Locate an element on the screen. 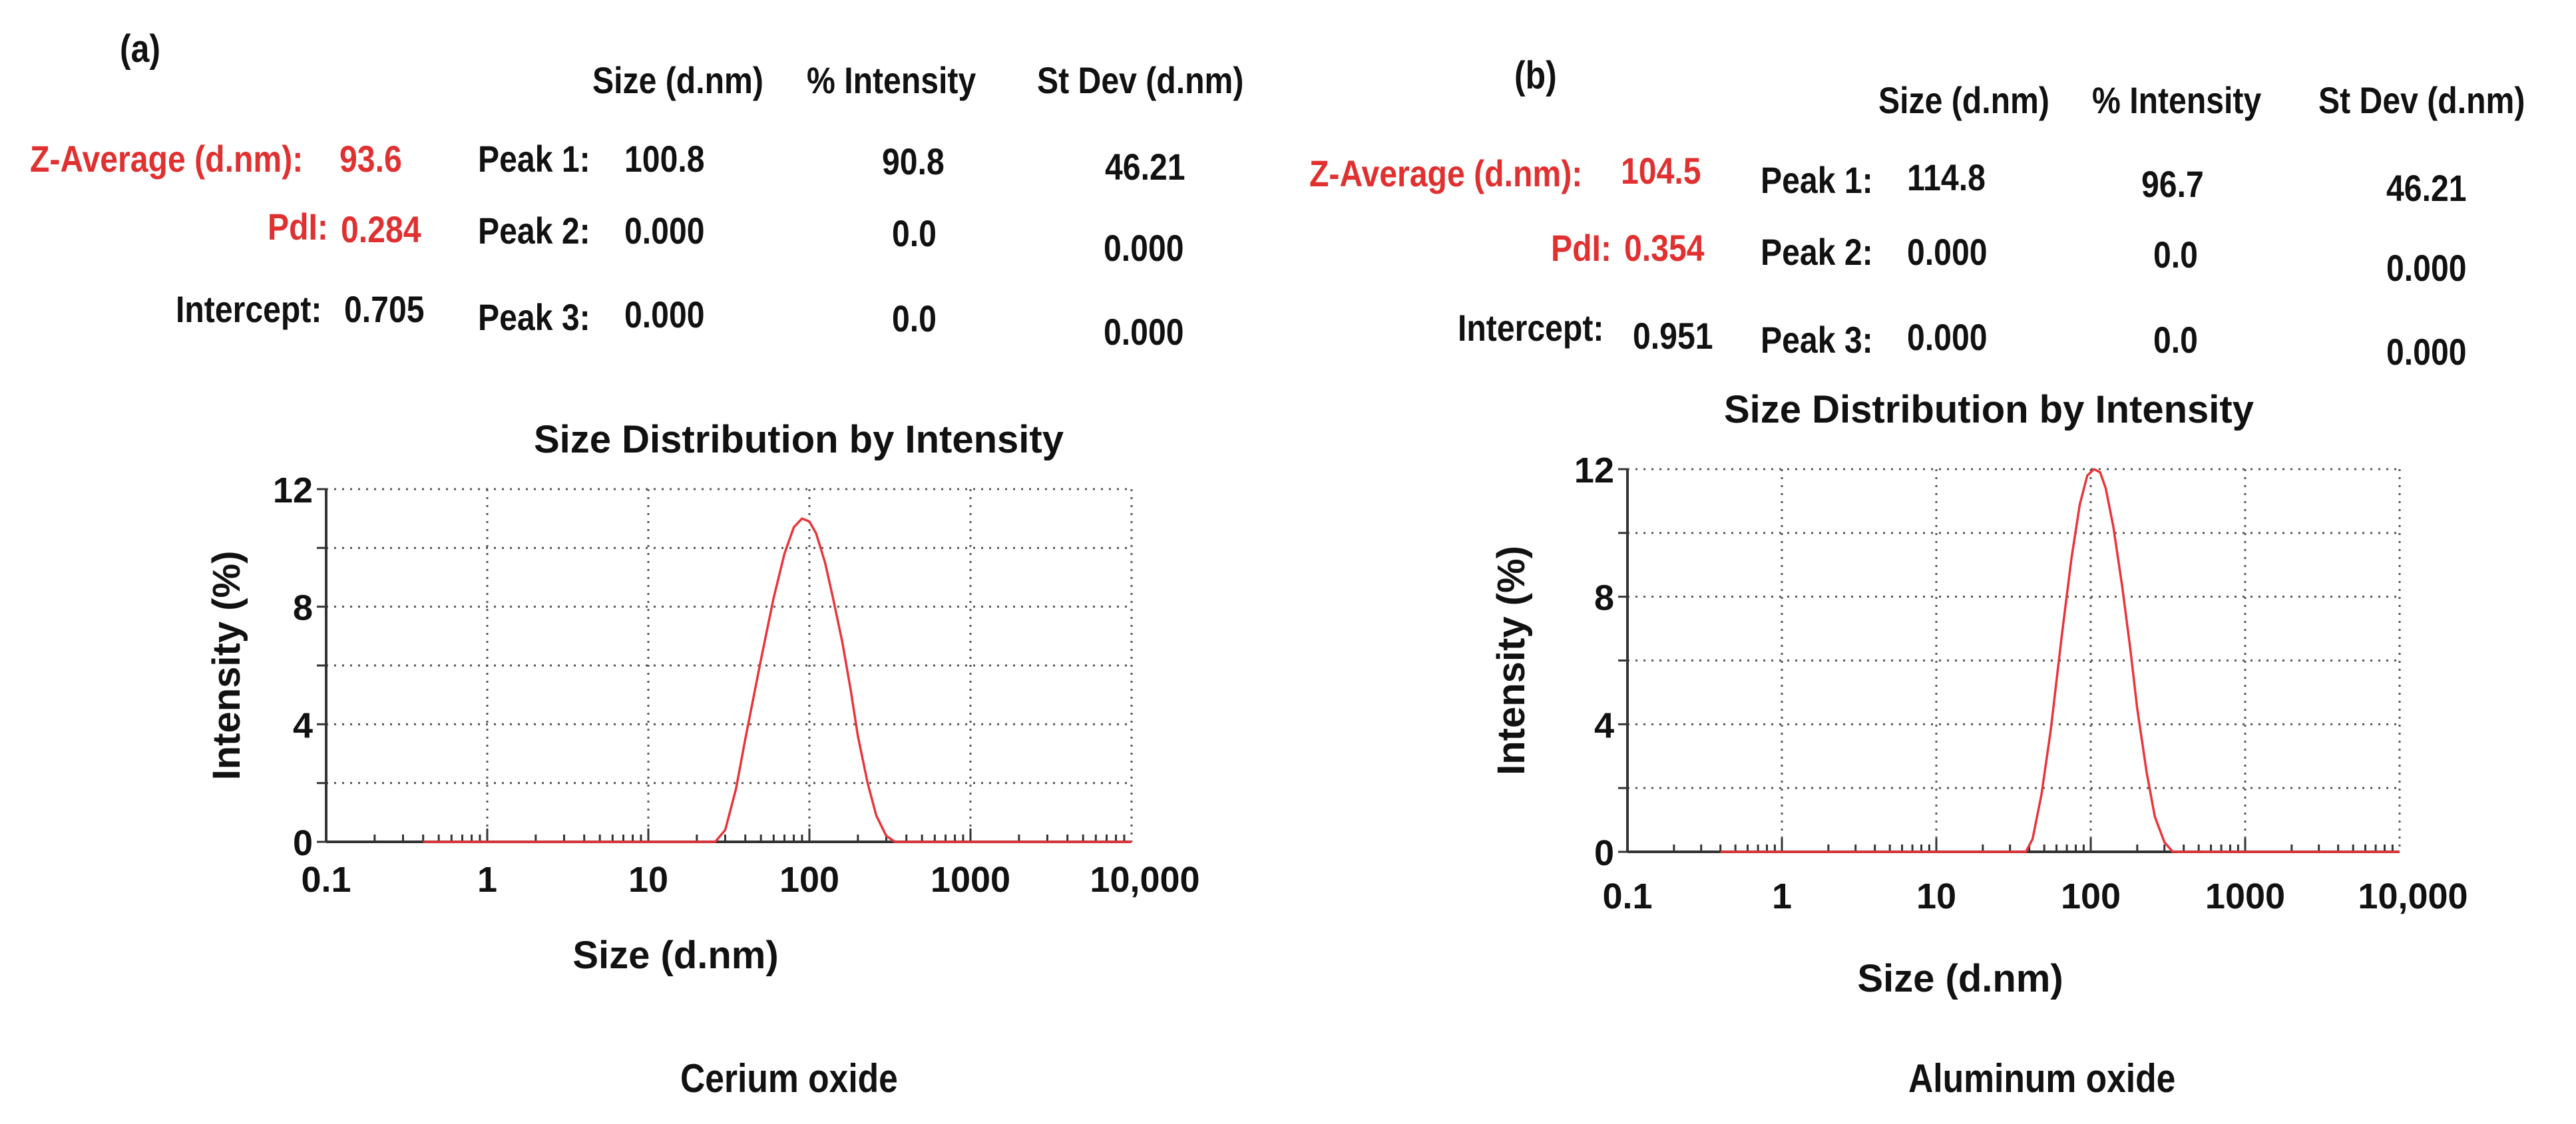  sample-caption: Cerium oxide is located at coordinates (789, 1078).